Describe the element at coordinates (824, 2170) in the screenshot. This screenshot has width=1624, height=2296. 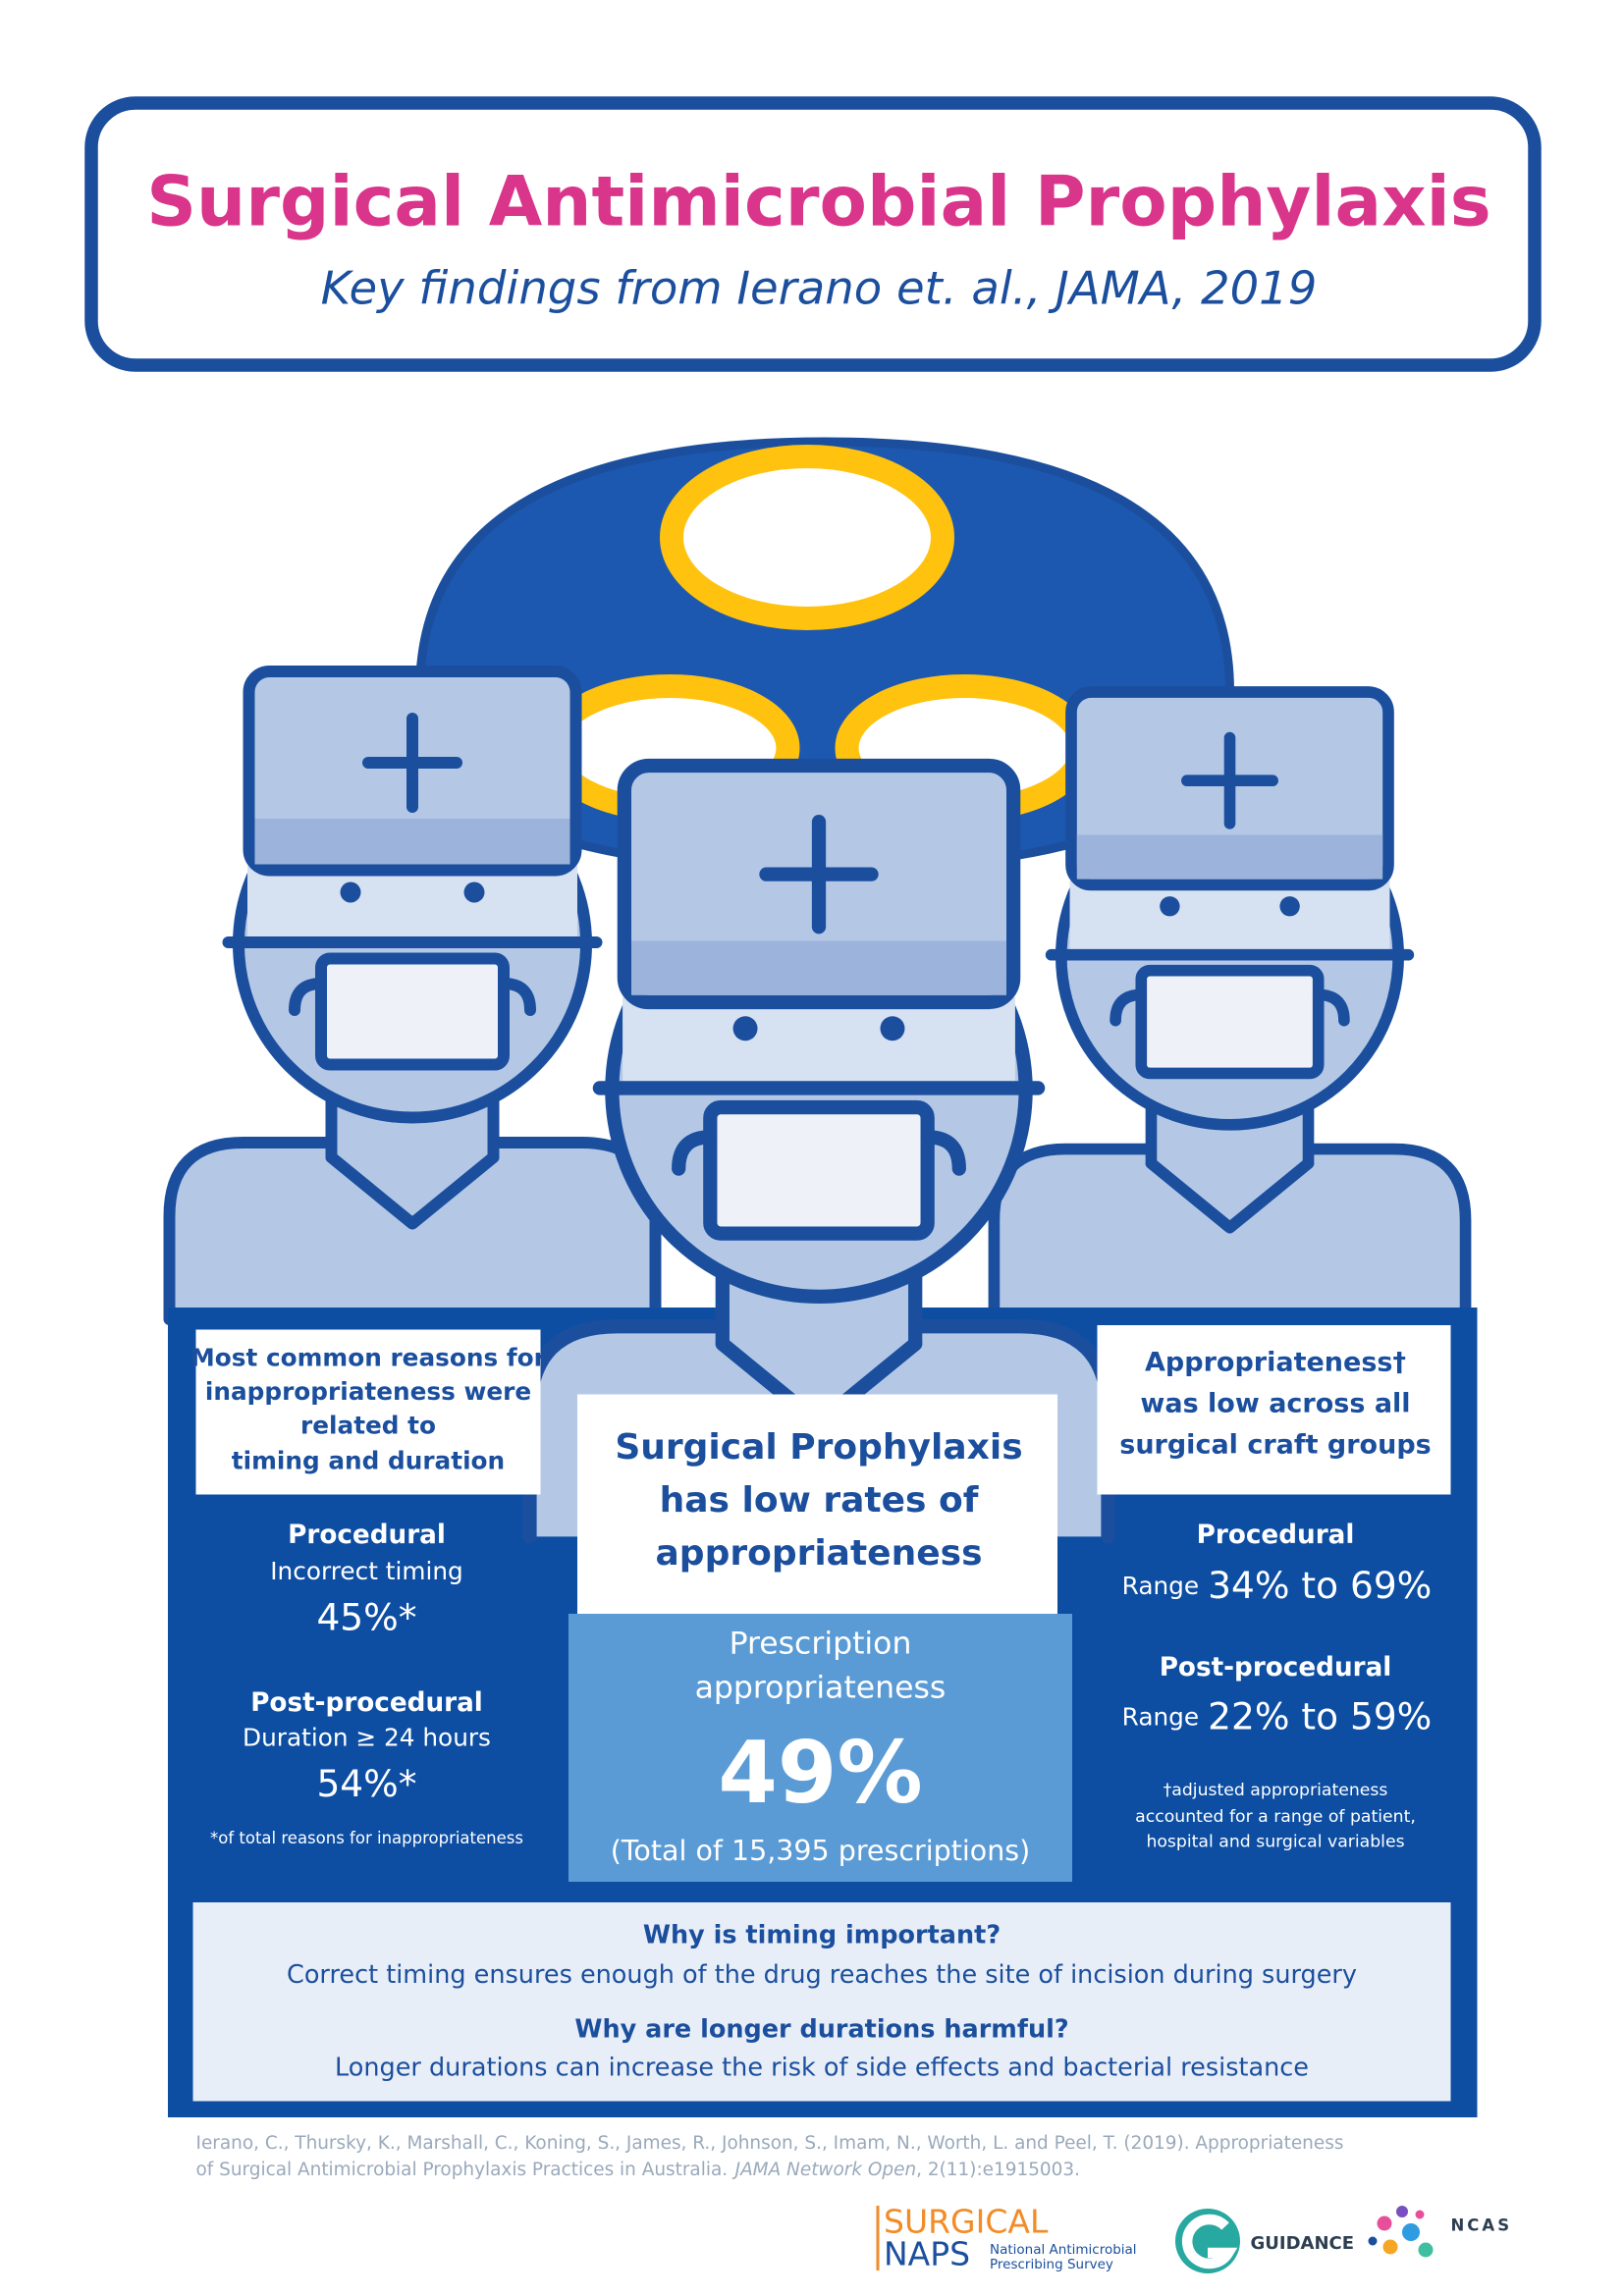
I see `citation-journal: JAMA Network Open` at that location.